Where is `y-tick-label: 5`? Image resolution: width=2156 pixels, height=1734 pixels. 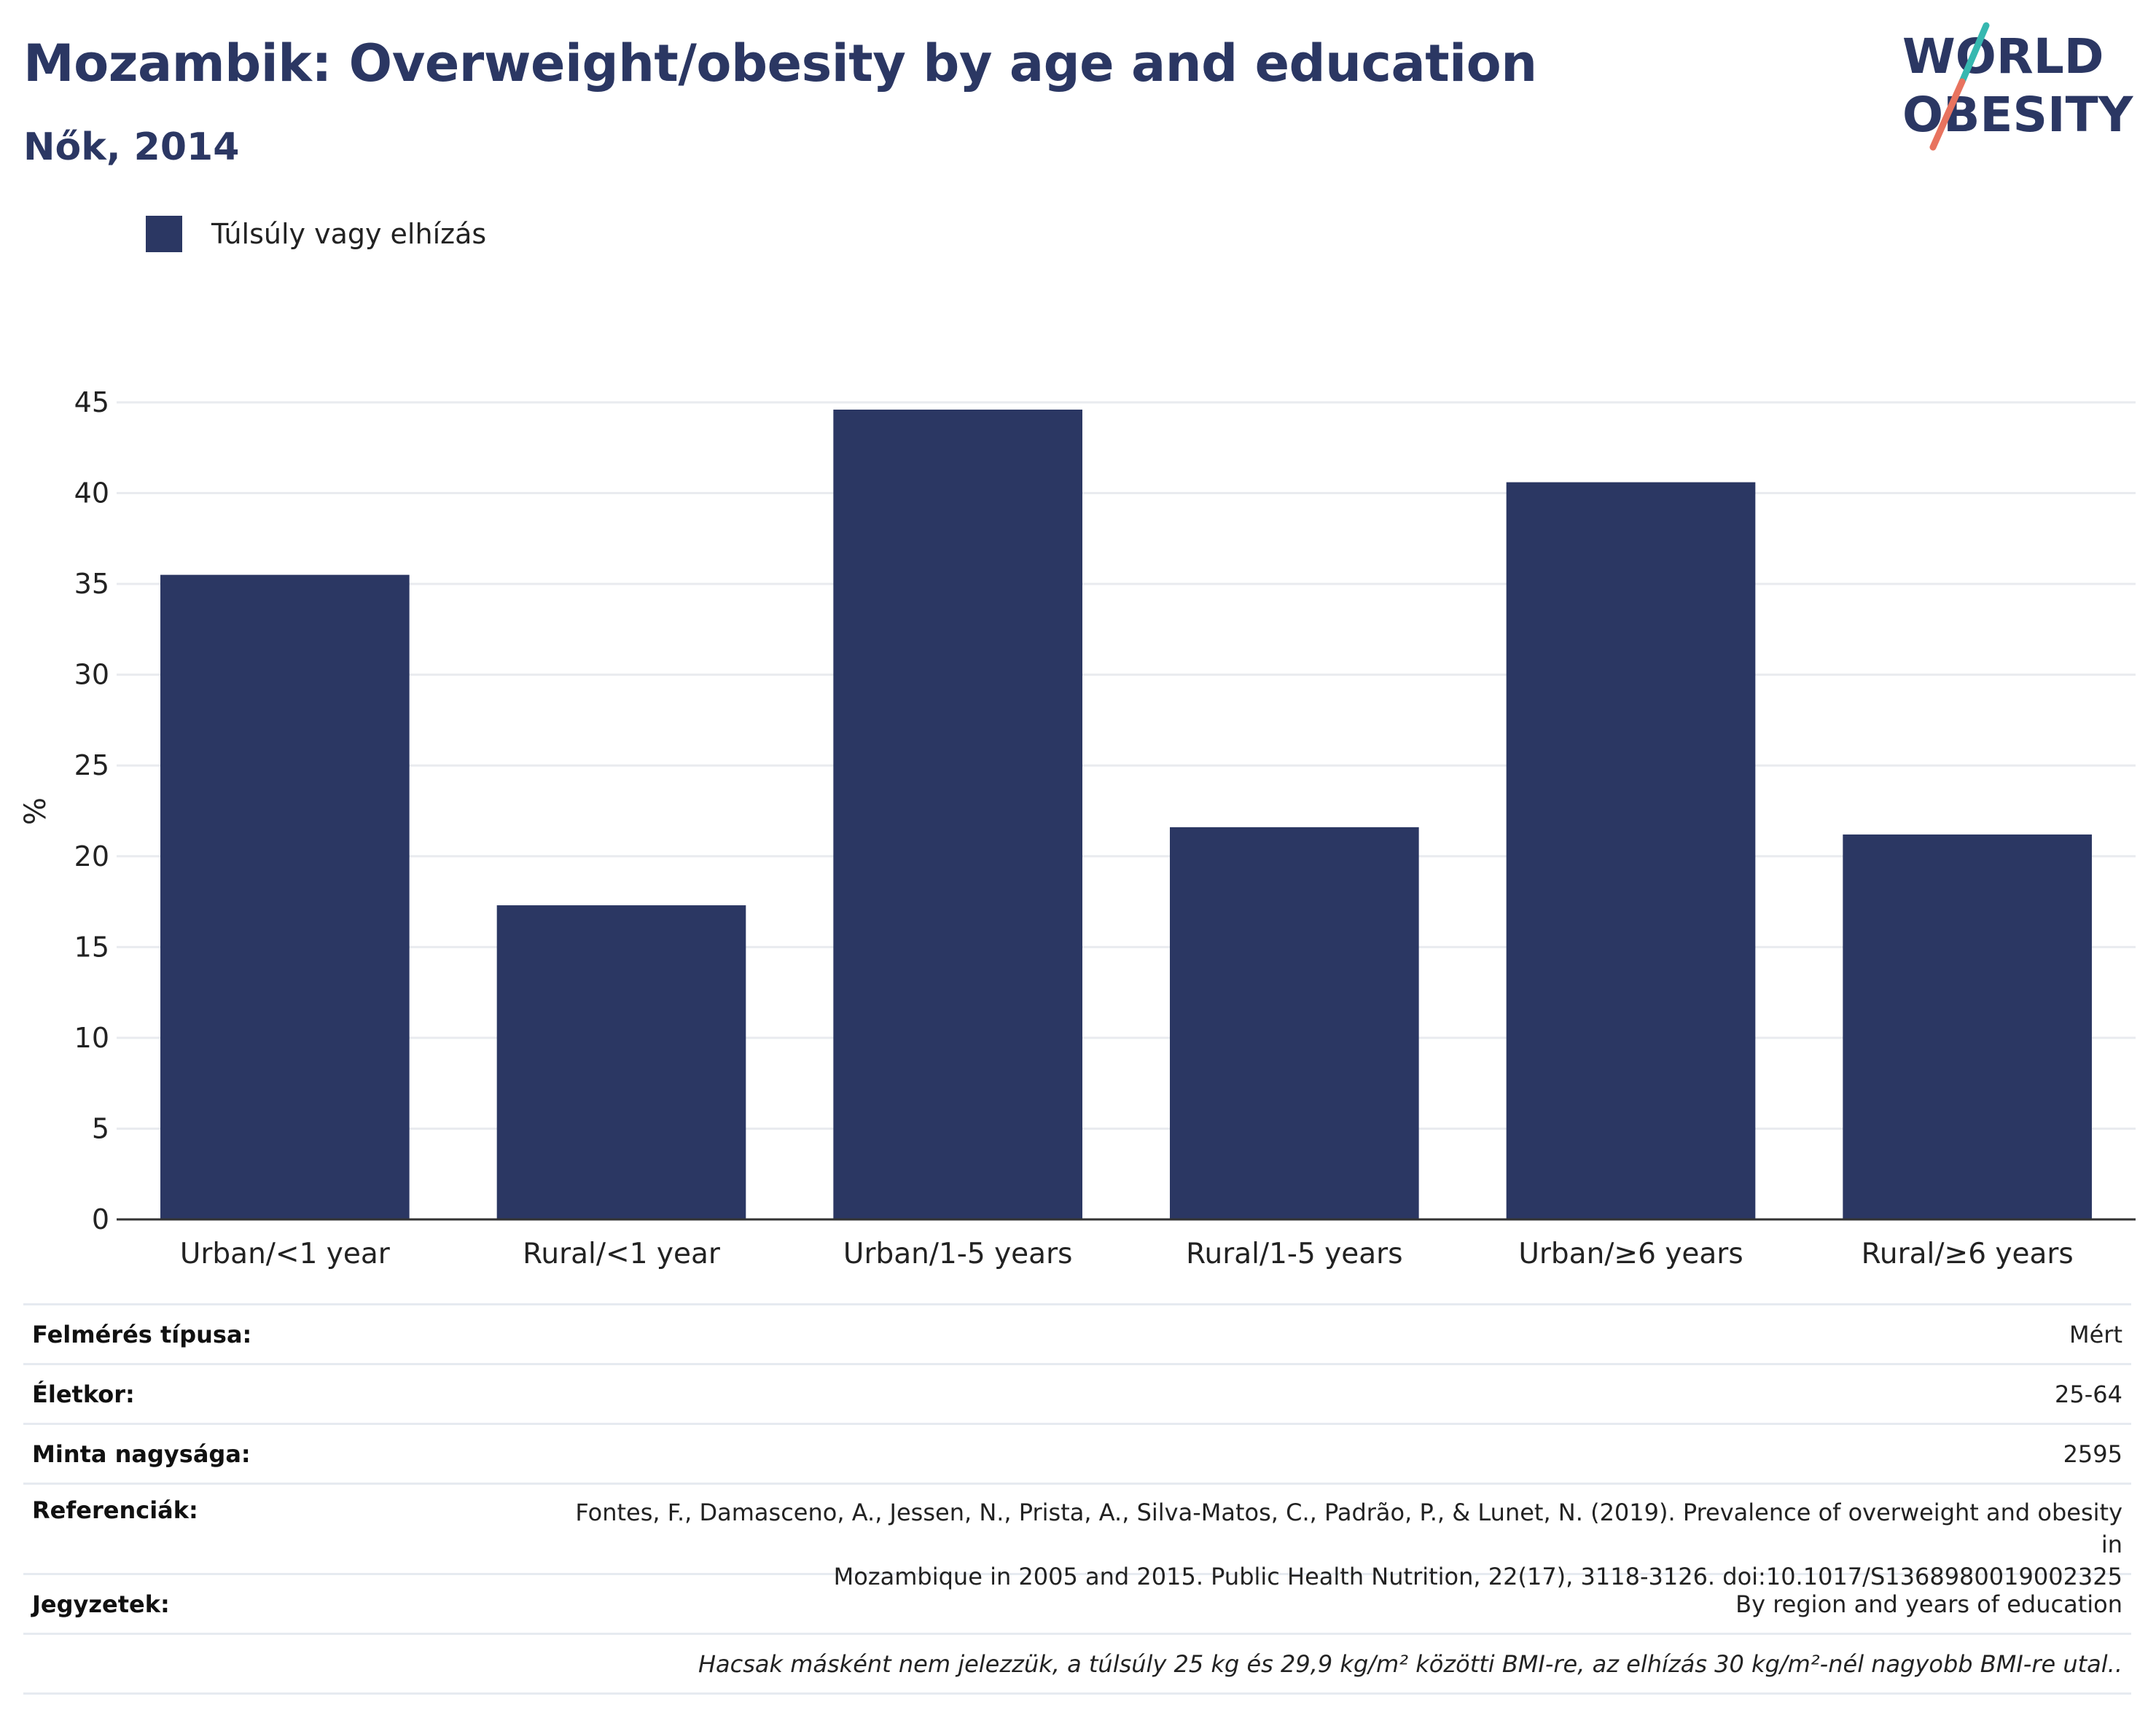
y-tick-label: 5 is located at coordinates (101, 1128).